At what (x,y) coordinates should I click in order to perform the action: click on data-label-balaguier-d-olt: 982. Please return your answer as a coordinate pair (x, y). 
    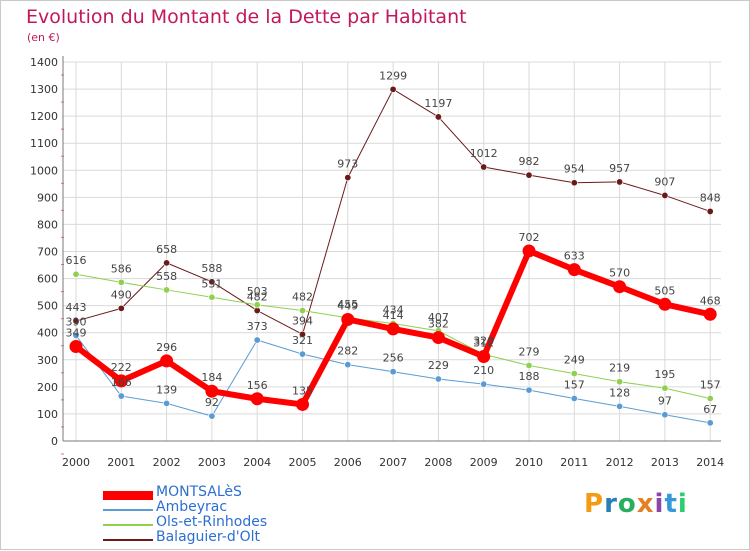
    Looking at the image, I should click on (529, 161).